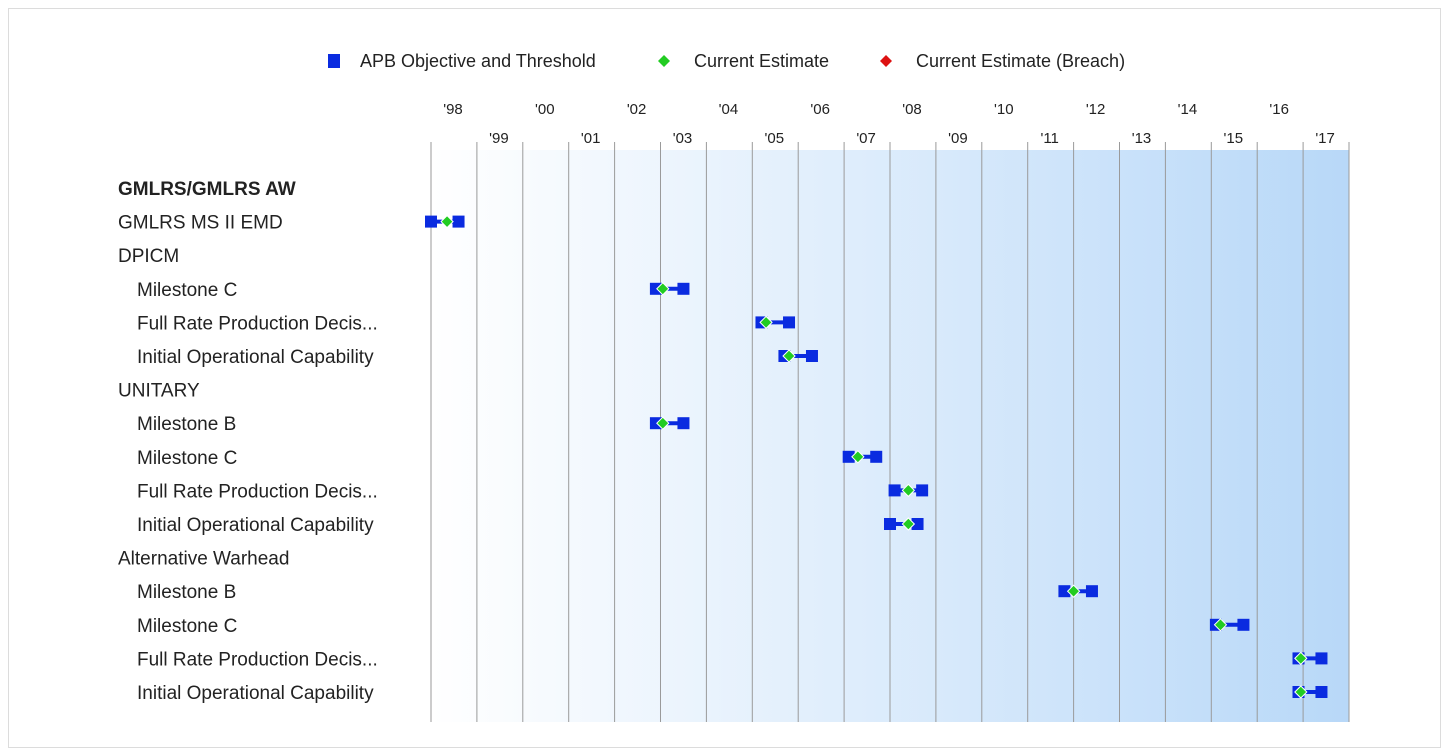 The width and height of the screenshot is (1449, 748). What do you see at coordinates (1325, 138) in the screenshot?
I see `x-tick-label: '17` at bounding box center [1325, 138].